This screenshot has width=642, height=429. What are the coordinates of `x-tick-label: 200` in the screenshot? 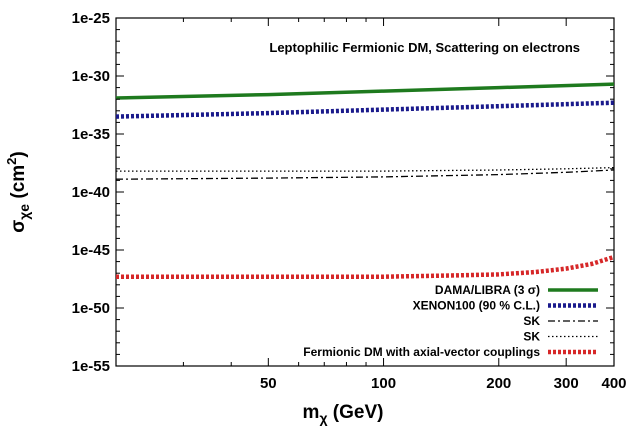 It's located at (498, 383).